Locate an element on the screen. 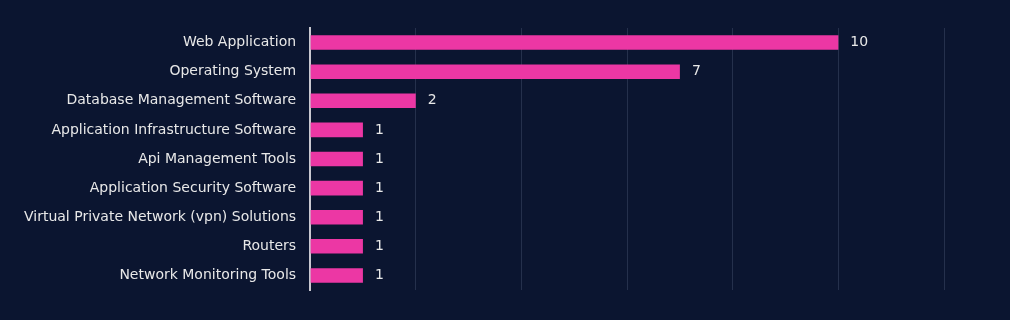  y-tick-label: Operating System is located at coordinates (233, 70).